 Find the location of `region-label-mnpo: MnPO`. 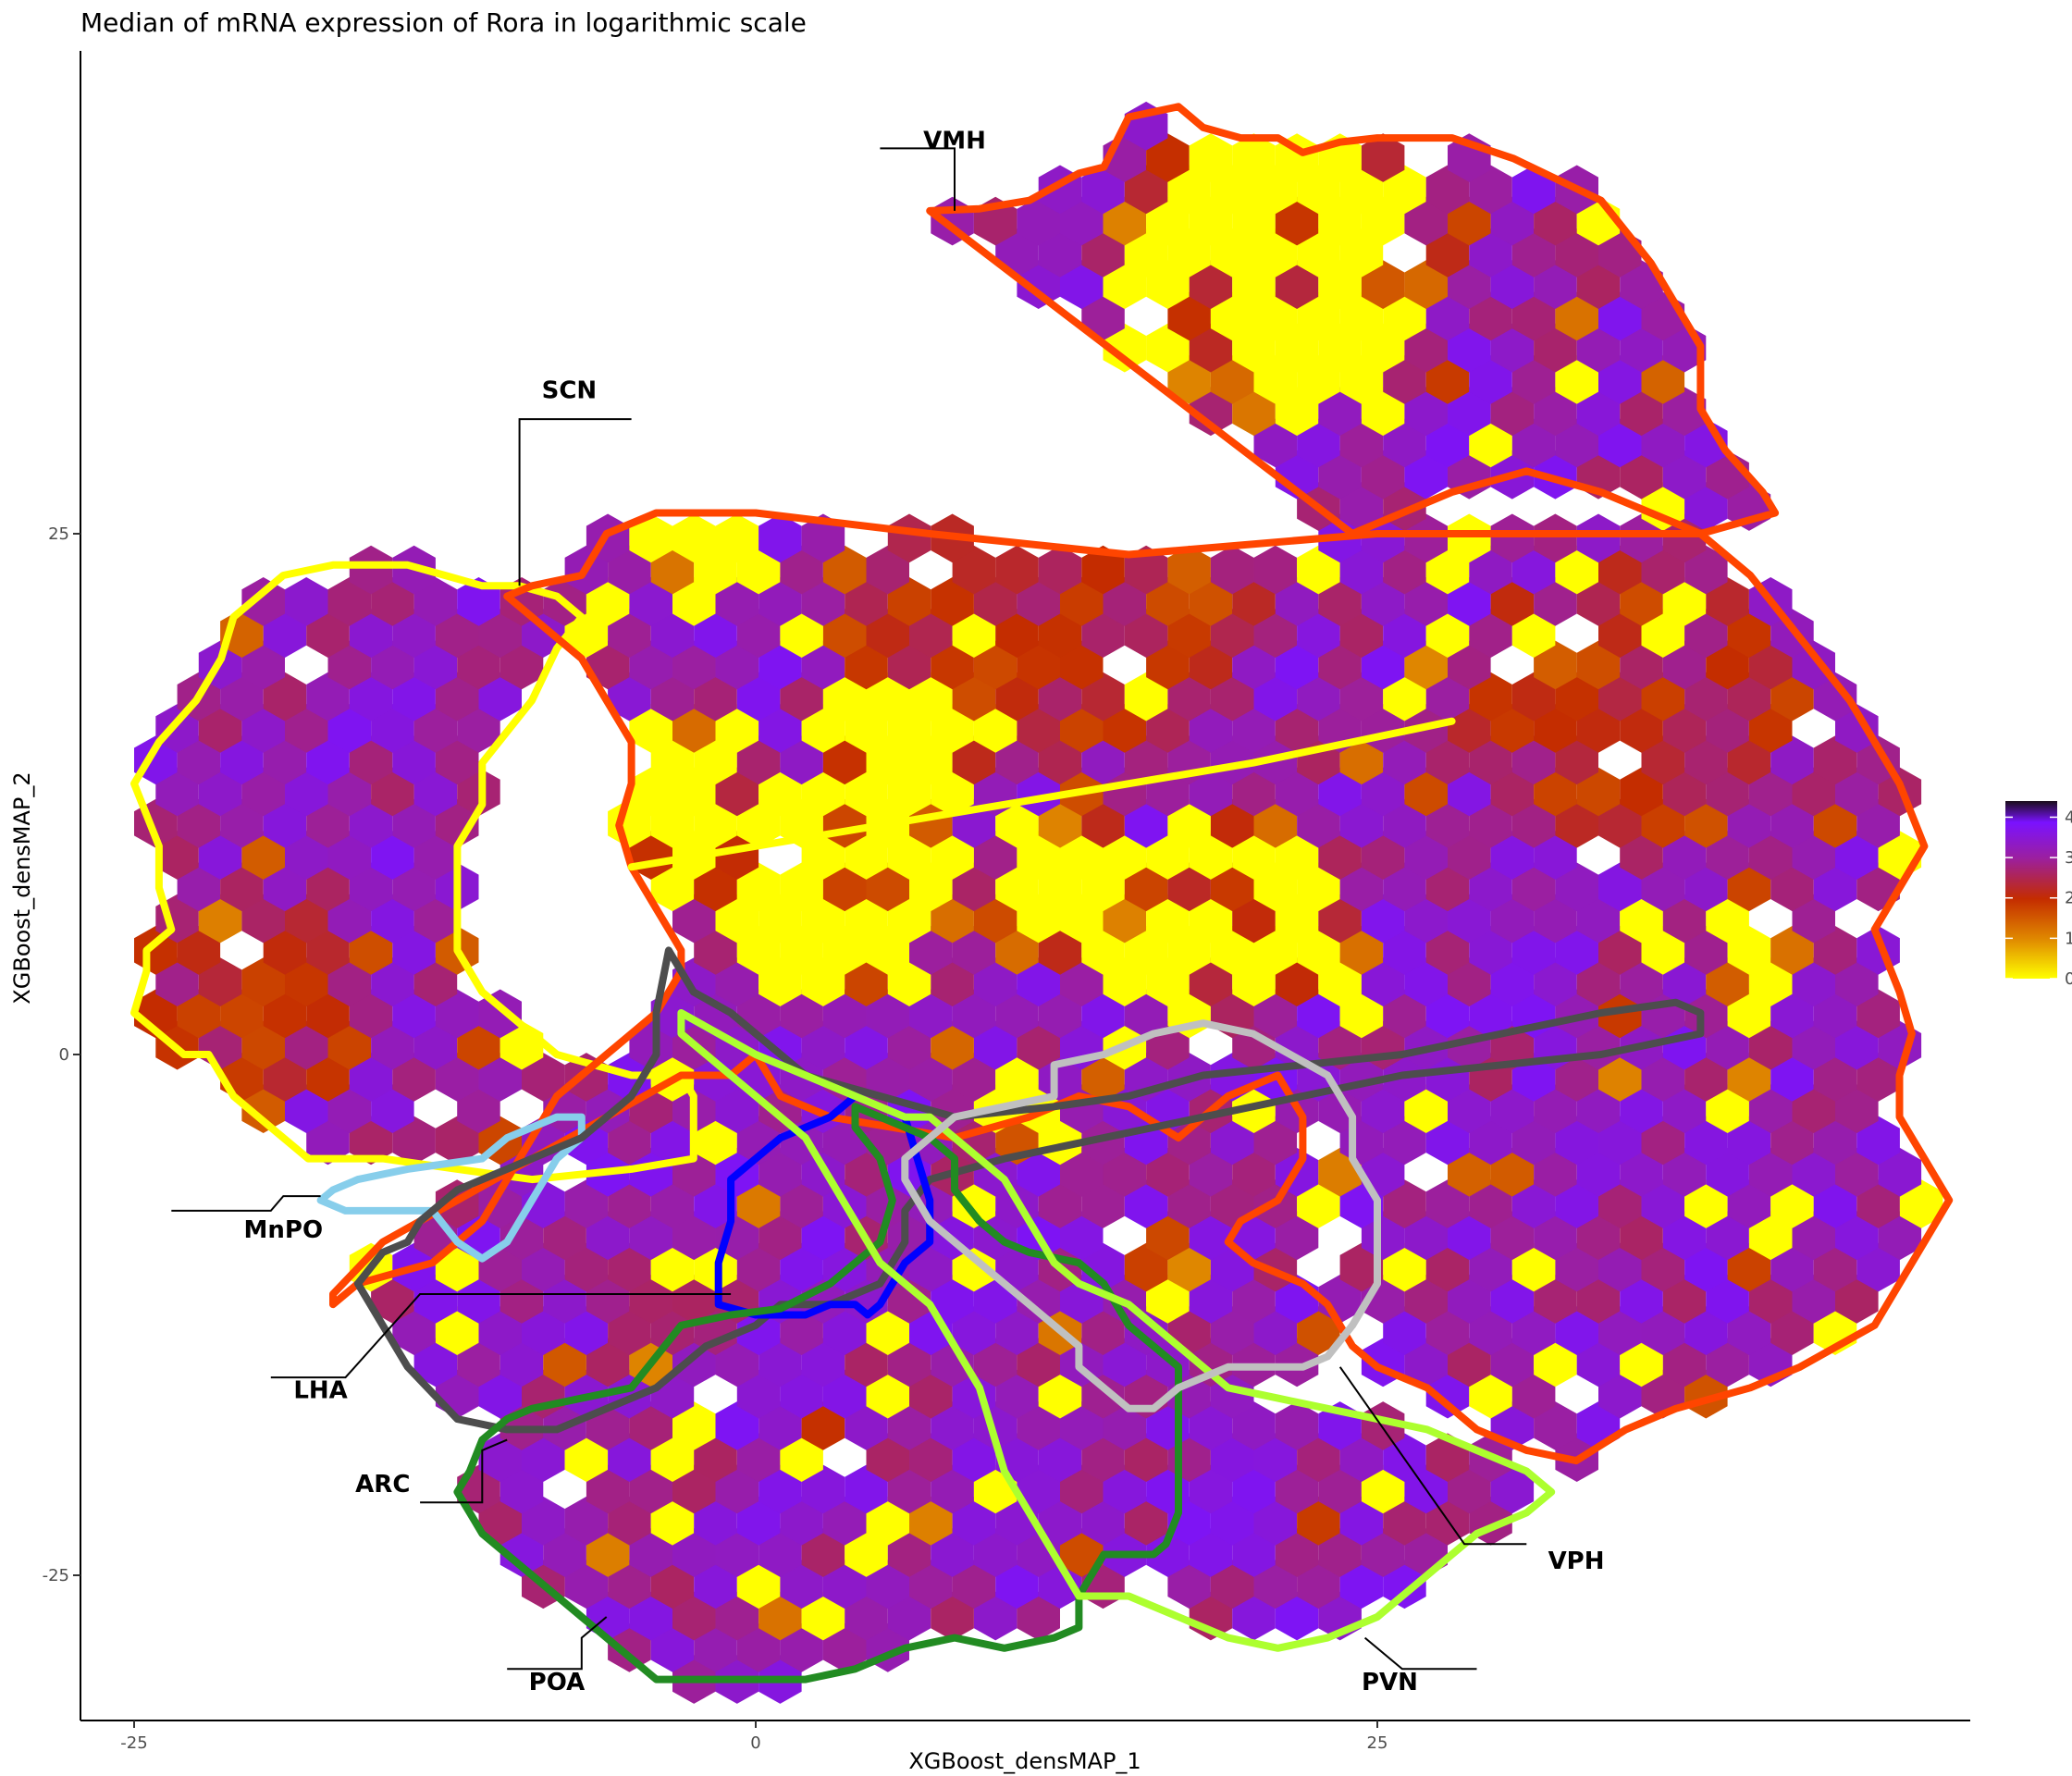

region-label-mnpo: MnPO is located at coordinates (284, 1230).